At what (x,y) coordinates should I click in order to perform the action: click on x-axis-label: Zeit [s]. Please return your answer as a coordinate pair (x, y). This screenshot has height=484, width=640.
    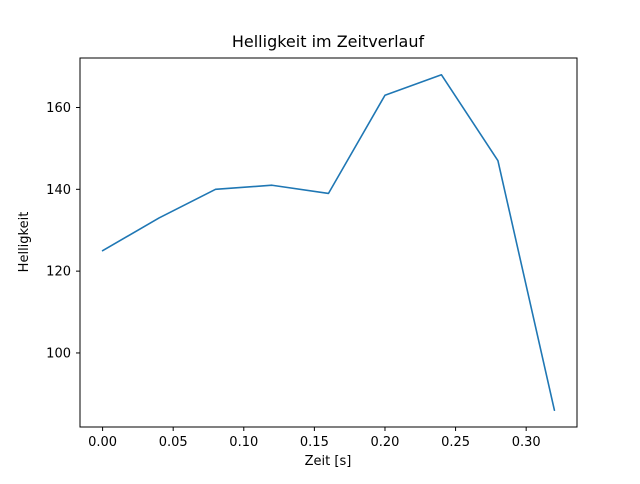
    Looking at the image, I should click on (328, 461).